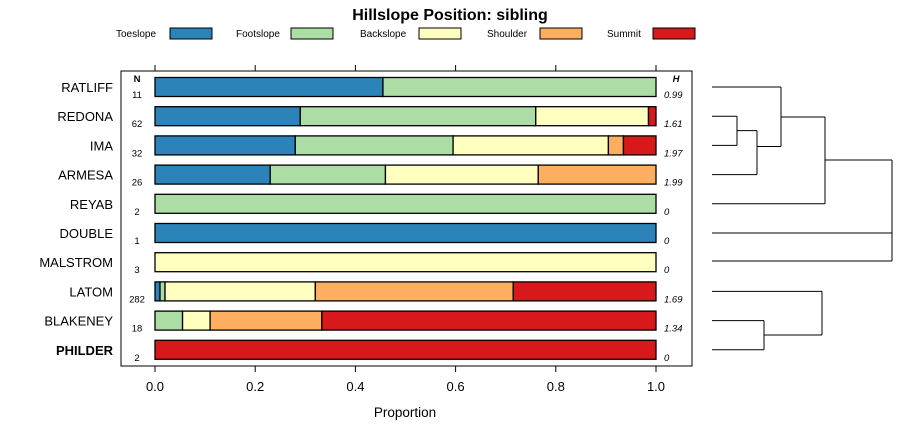  What do you see at coordinates (137, 183) in the screenshot?
I see `n-value: 26` at bounding box center [137, 183].